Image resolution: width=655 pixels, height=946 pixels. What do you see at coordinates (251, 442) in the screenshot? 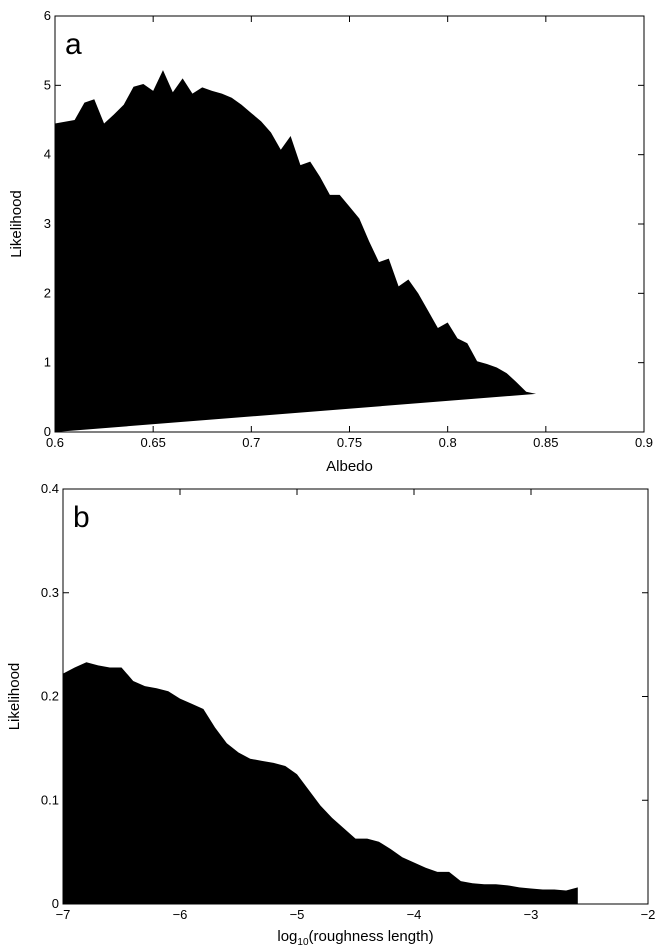
I see `x-tick-label: 0.7` at bounding box center [251, 442].